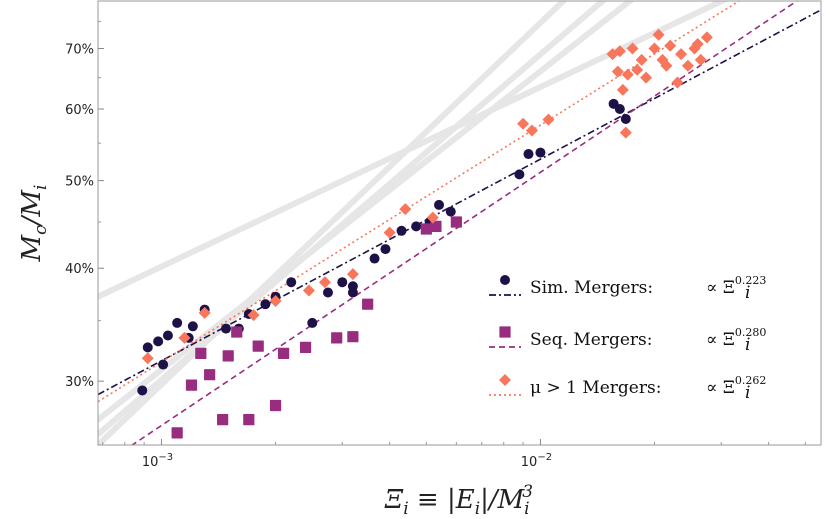  What do you see at coordinates (595, 388) in the screenshot?
I see `legend-label: μ > 1 Mergers:` at bounding box center [595, 388].